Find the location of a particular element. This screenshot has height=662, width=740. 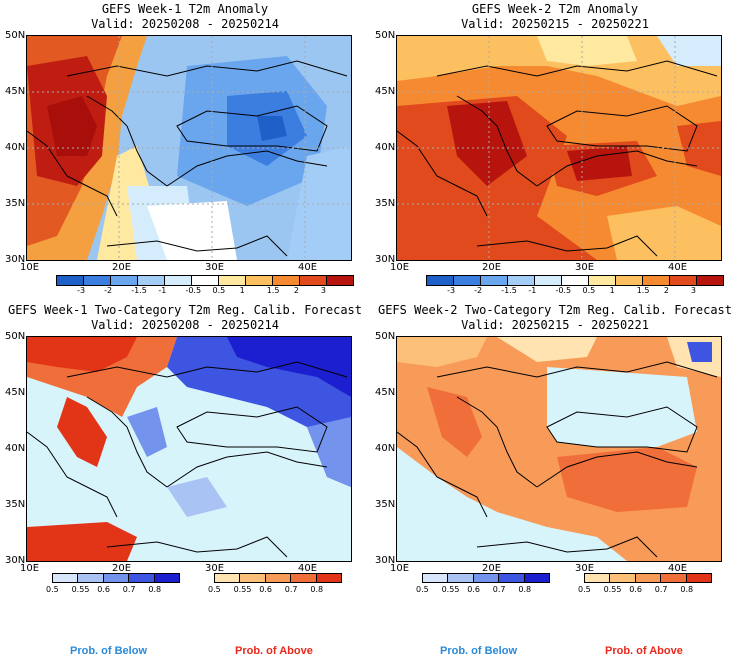

colorbar-tick-label: 1 is located at coordinates (242, 290).